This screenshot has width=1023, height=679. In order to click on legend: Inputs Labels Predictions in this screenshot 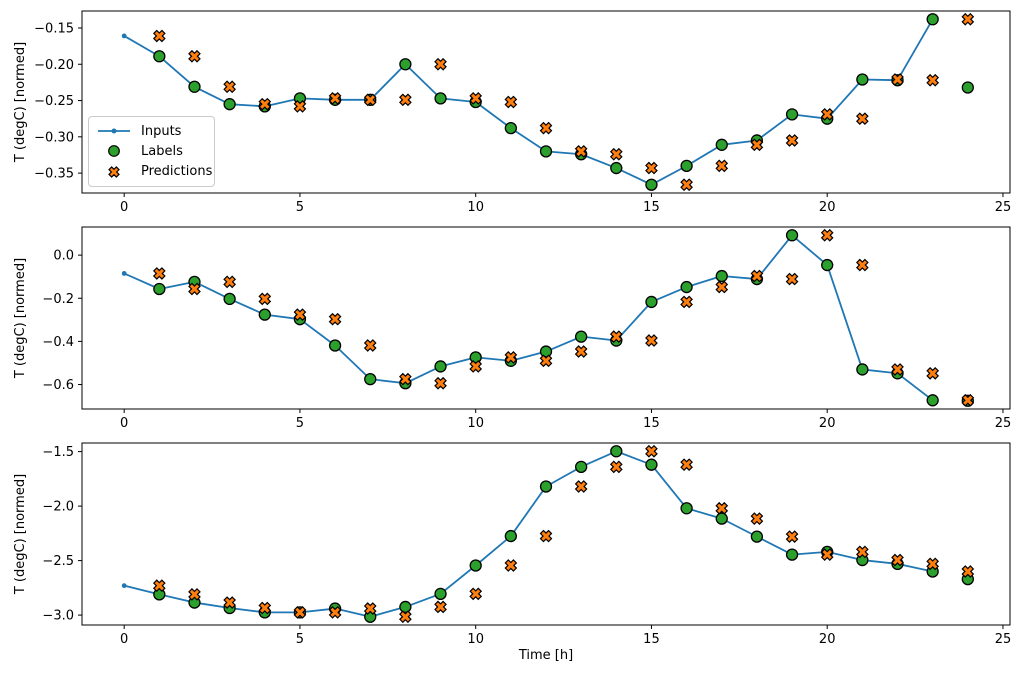, I will do `click(151, 151)`.